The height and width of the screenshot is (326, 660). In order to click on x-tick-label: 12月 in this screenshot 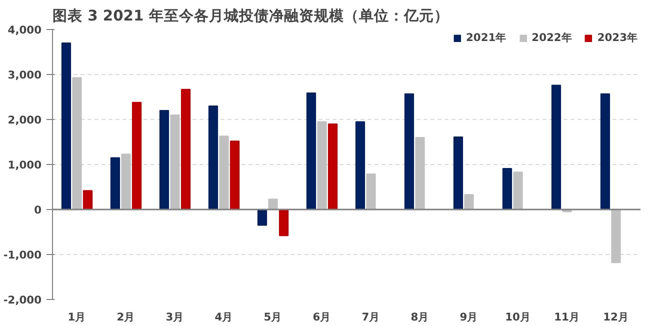, I will do `click(616, 317)`.